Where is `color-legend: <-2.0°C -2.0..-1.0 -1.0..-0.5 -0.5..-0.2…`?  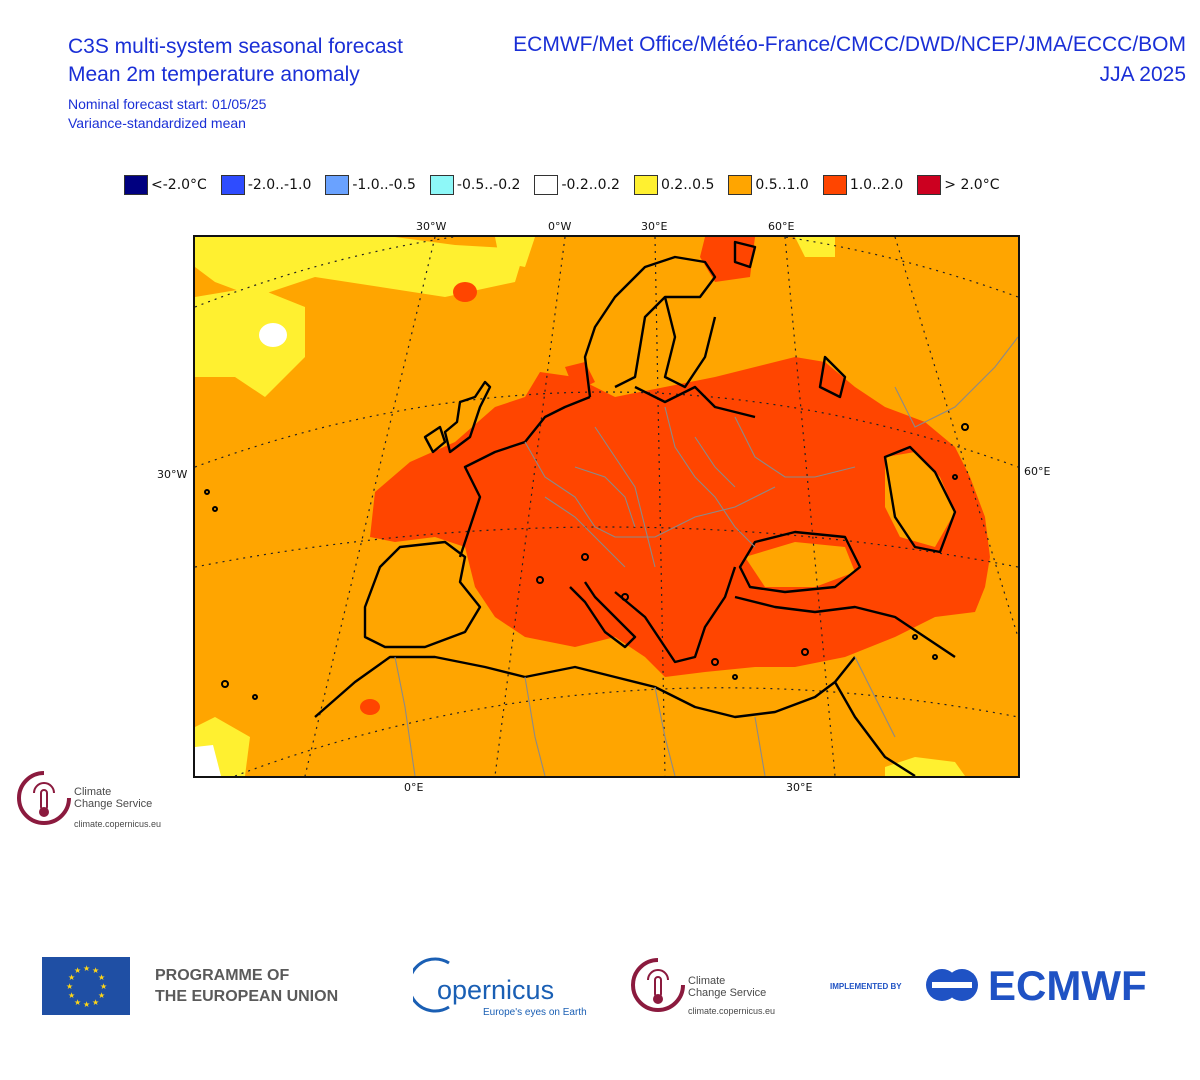 color-legend: <-2.0°C -2.0..-1.0 -1.0..-0.5 -0.5..-0.2… is located at coordinates (569, 185).